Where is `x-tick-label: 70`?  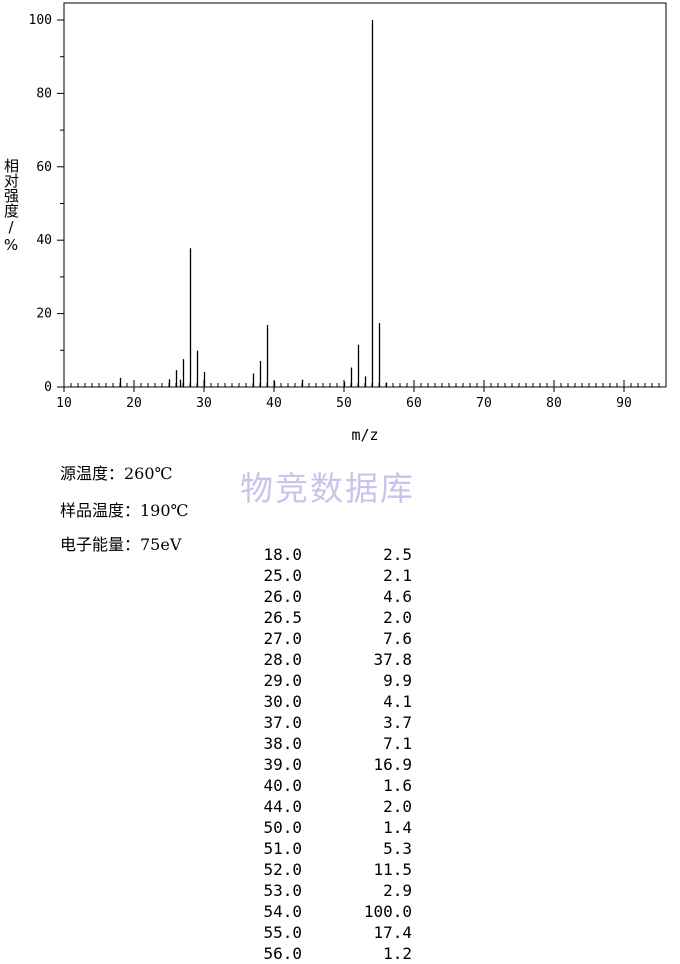
x-tick-label: 70 is located at coordinates (484, 403).